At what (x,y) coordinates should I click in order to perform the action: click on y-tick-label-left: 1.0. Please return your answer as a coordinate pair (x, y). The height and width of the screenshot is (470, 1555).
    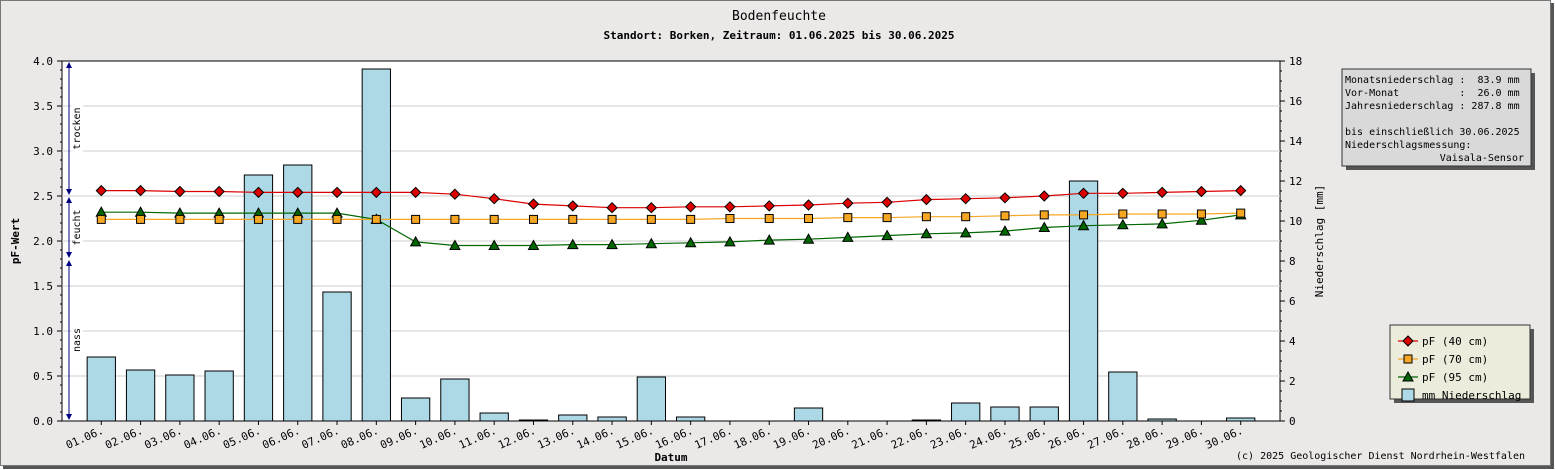
    Looking at the image, I should click on (43, 331).